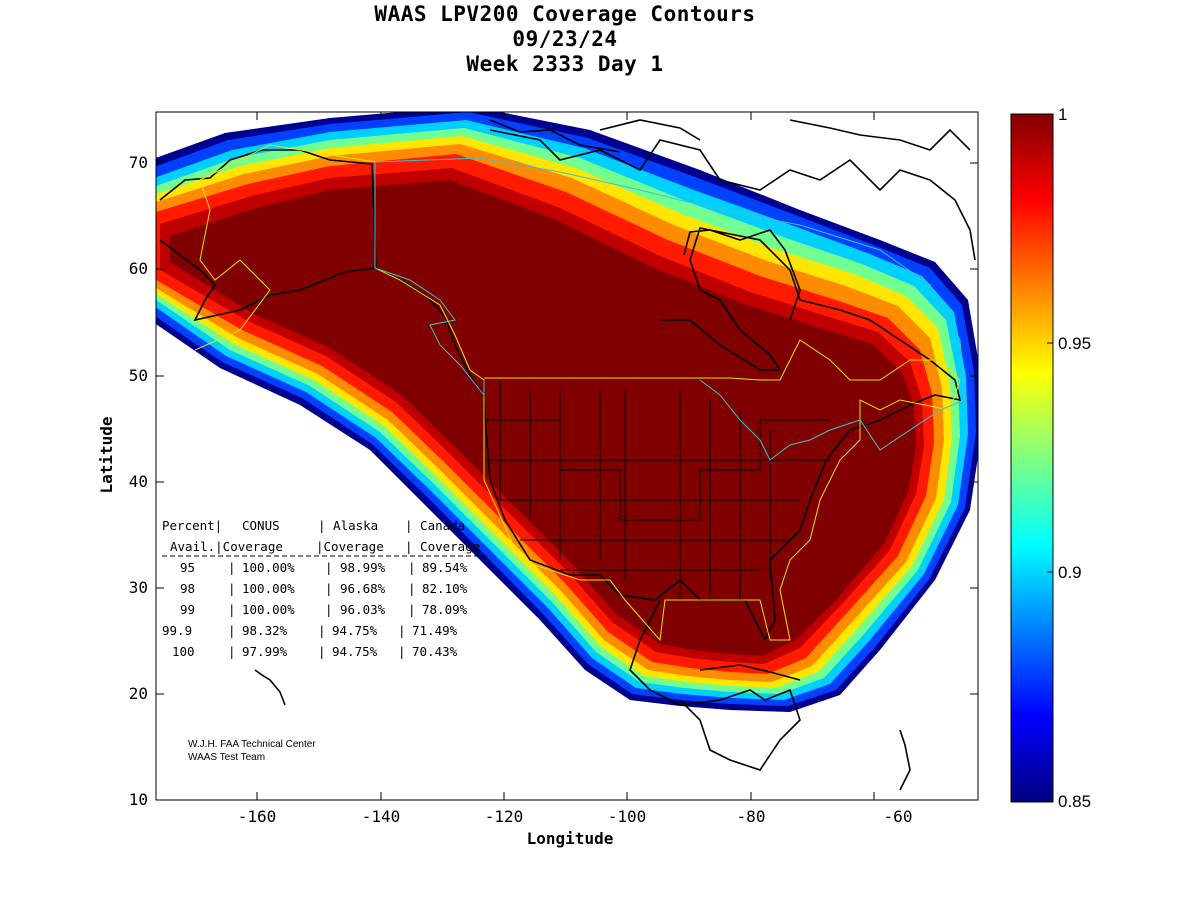  Describe the element at coordinates (570, 838) in the screenshot. I see `x-axis-label: Longitude` at that location.